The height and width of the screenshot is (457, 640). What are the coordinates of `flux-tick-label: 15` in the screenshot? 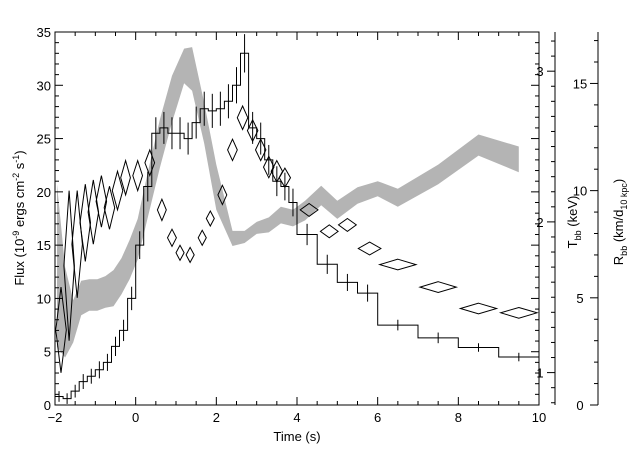 It's located at (44, 245).